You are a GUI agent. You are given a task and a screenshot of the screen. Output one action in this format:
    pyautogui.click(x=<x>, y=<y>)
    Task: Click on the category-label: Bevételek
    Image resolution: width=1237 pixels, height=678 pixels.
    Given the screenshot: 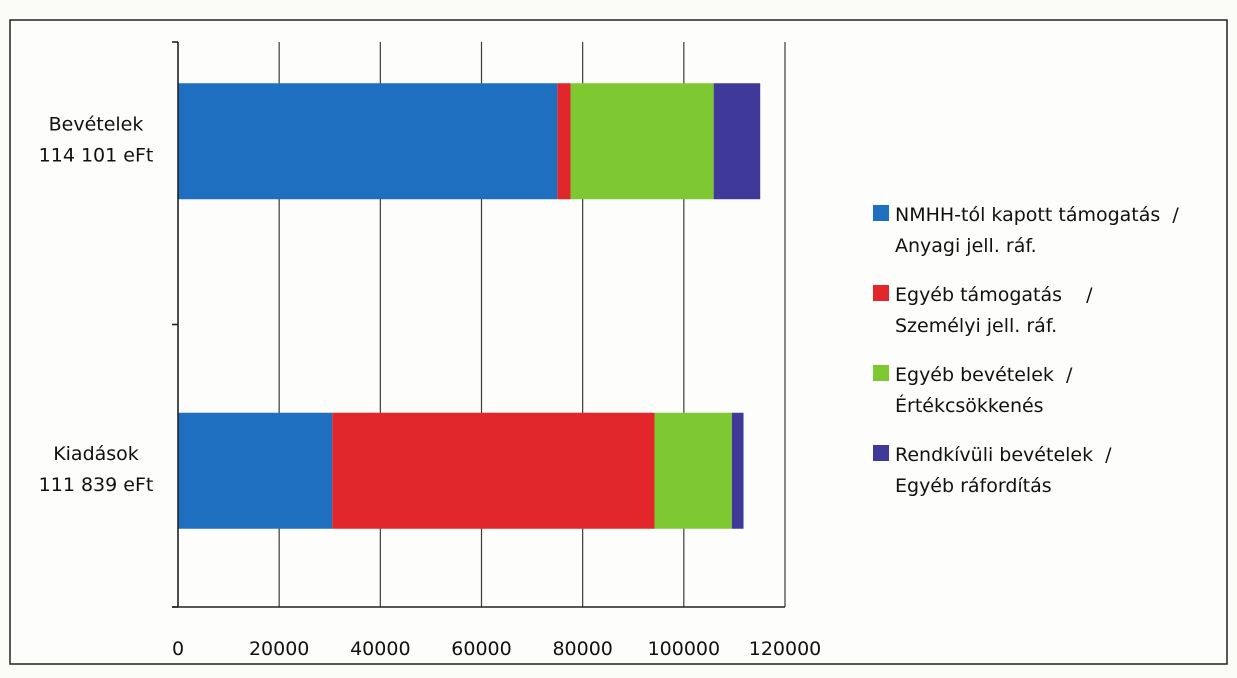 What is the action you would take?
    pyautogui.click(x=96, y=124)
    